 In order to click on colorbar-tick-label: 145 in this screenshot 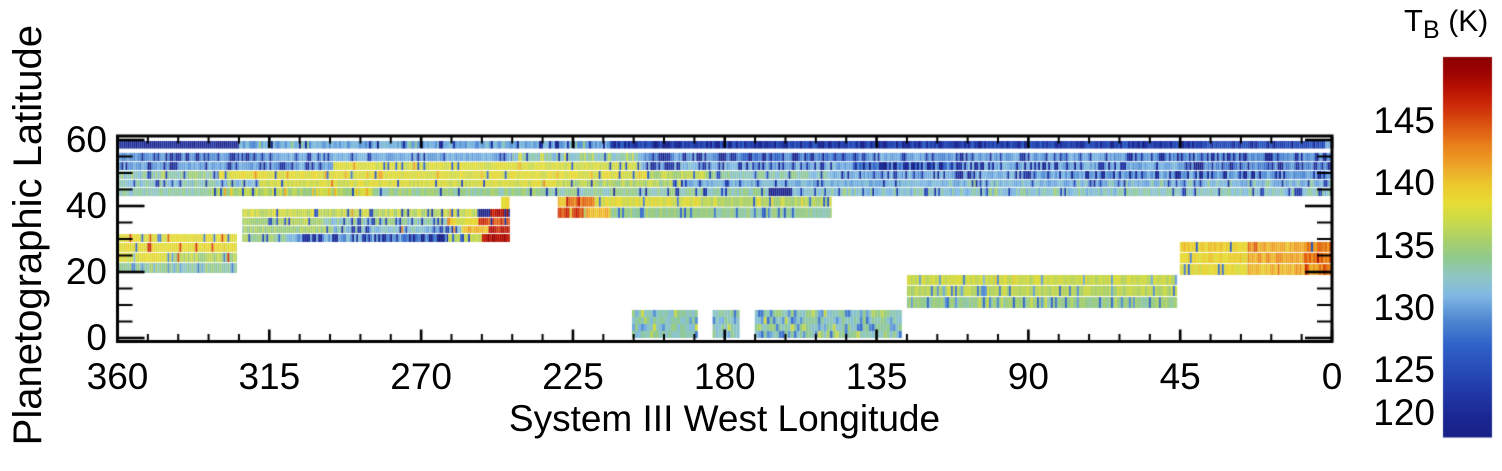, I will do `click(1404, 120)`.